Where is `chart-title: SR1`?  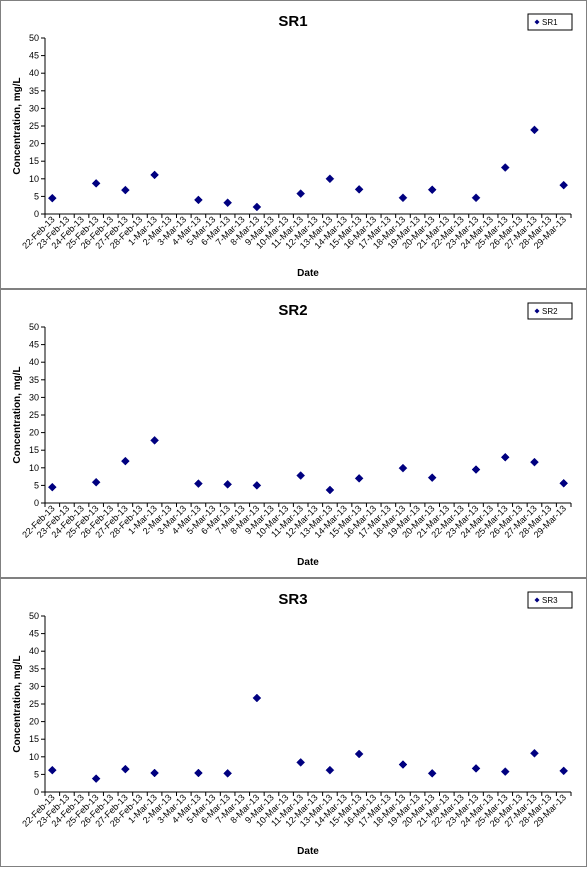
chart-title: SR1 is located at coordinates (292, 21).